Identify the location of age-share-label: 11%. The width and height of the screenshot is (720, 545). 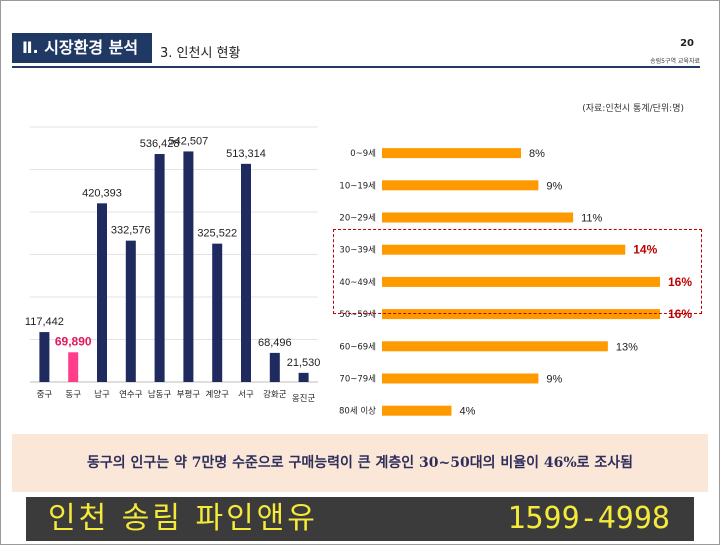
(591, 219).